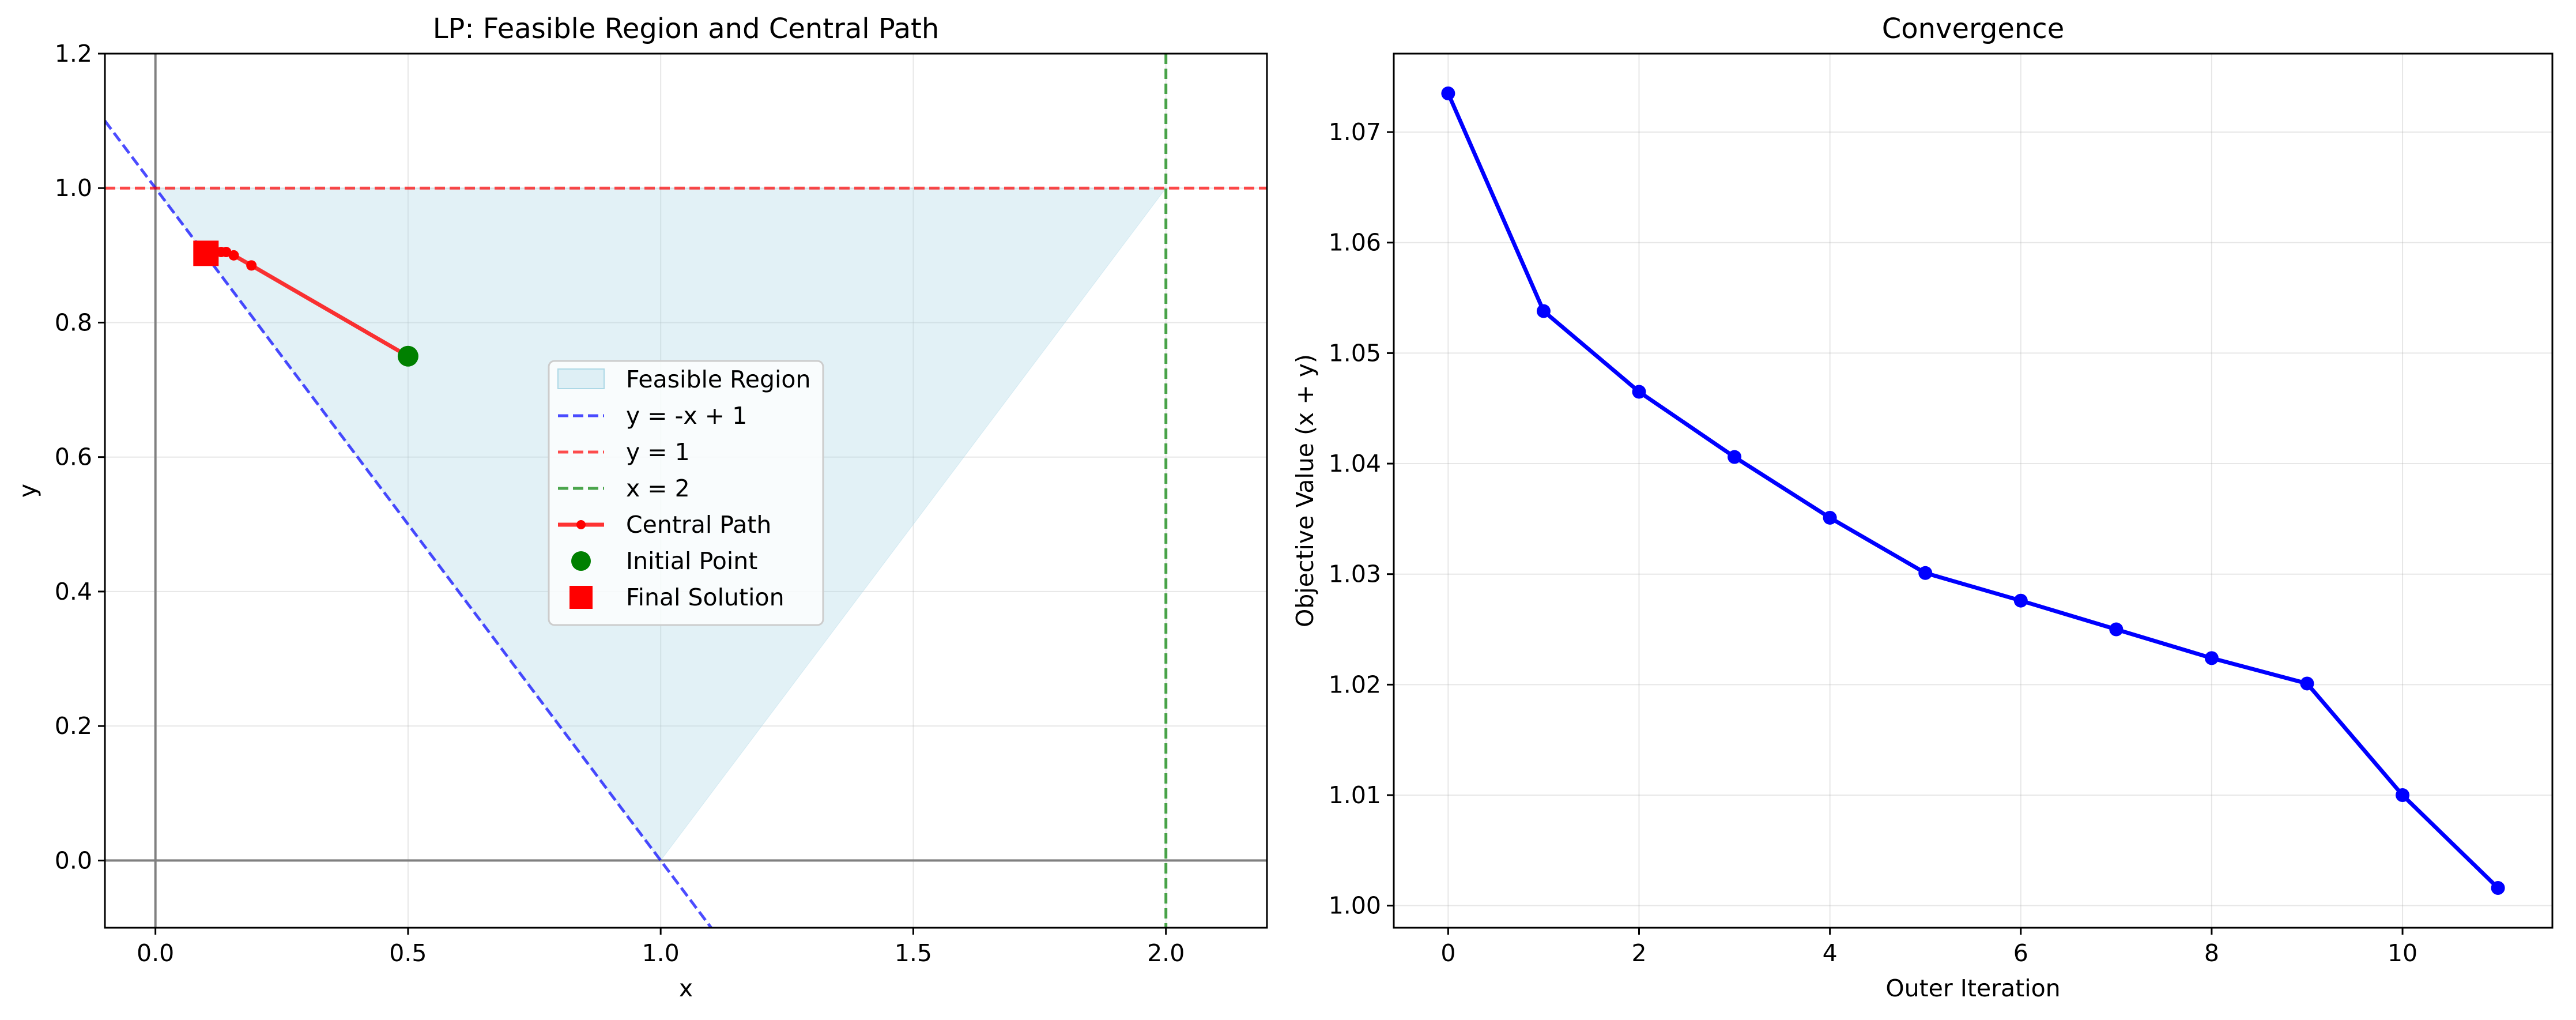 The height and width of the screenshot is (1020, 2576). Describe the element at coordinates (913, 953) in the screenshot. I see `left-x-tick-label: 1.5` at that location.